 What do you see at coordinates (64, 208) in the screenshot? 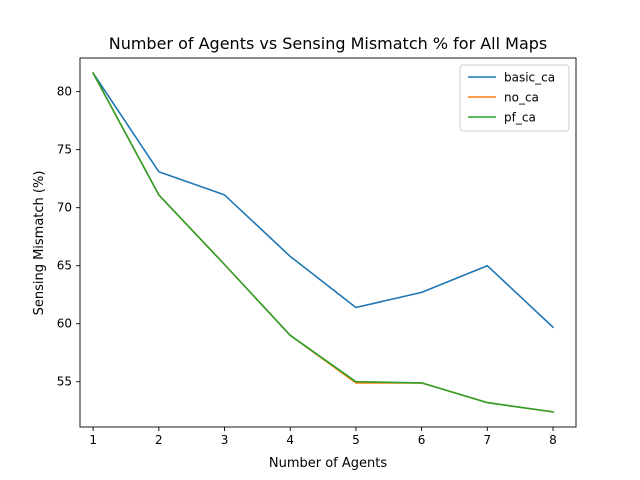
I see `y-tick-label: 70` at bounding box center [64, 208].